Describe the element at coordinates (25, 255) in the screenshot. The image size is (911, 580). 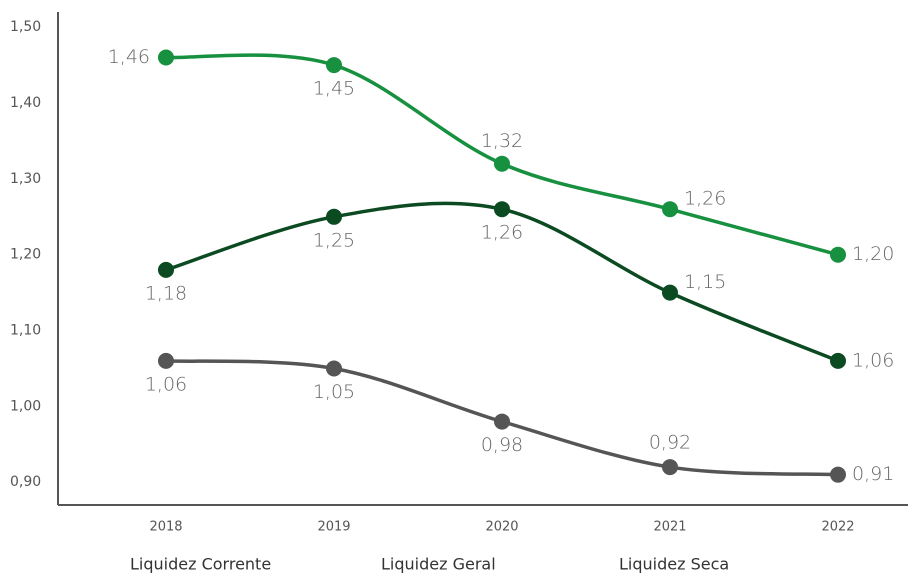
I see `y-tick-label: 1,20` at that location.